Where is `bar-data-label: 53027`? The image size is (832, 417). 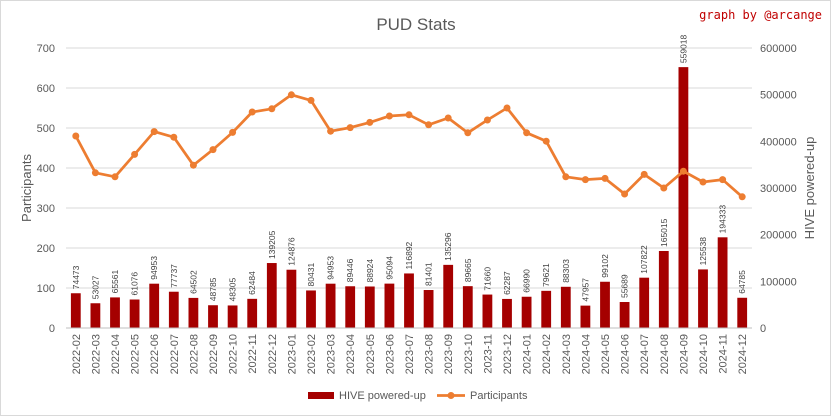 bar-data-label: 53027 is located at coordinates (95, 287).